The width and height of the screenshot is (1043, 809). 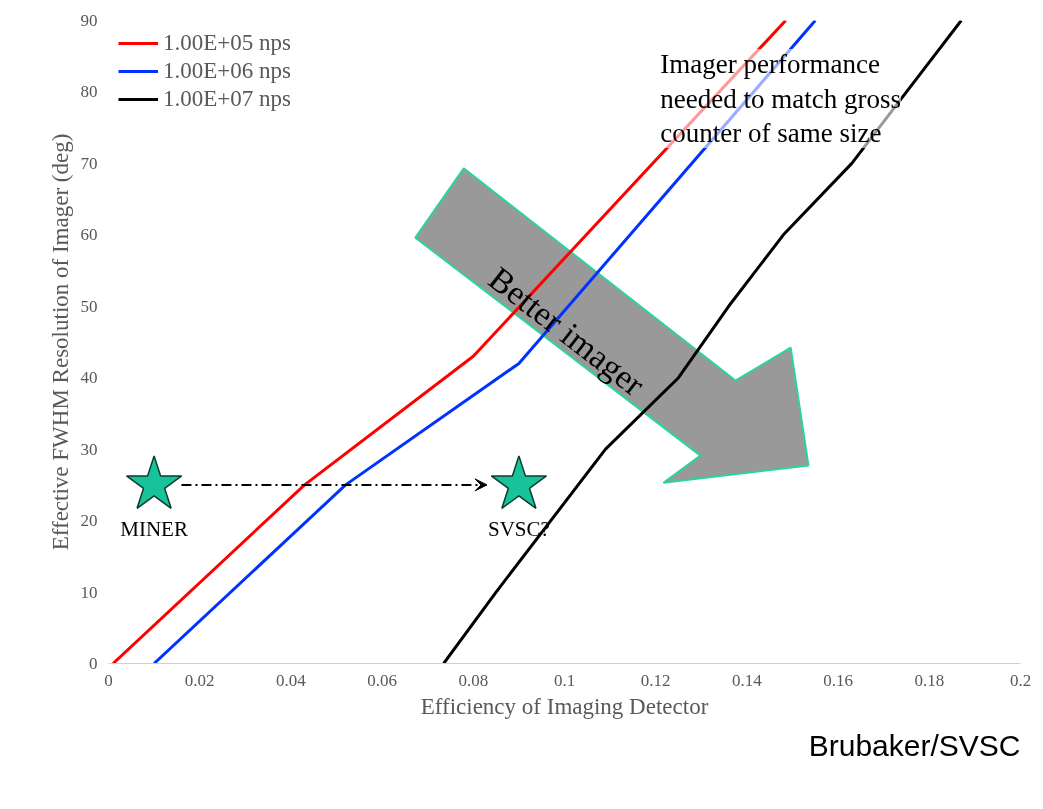 What do you see at coordinates (227, 43) in the screenshot?
I see `legend-label: 1.00E+05 nps` at bounding box center [227, 43].